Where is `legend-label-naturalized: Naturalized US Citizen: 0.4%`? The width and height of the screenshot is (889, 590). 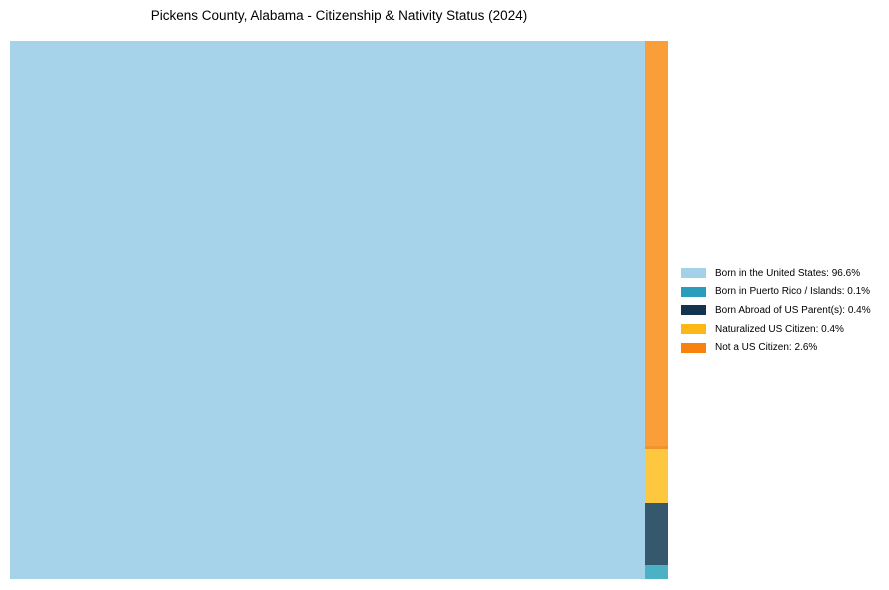
legend-label-naturalized: Naturalized US Citizen: 0.4% is located at coordinates (779, 329).